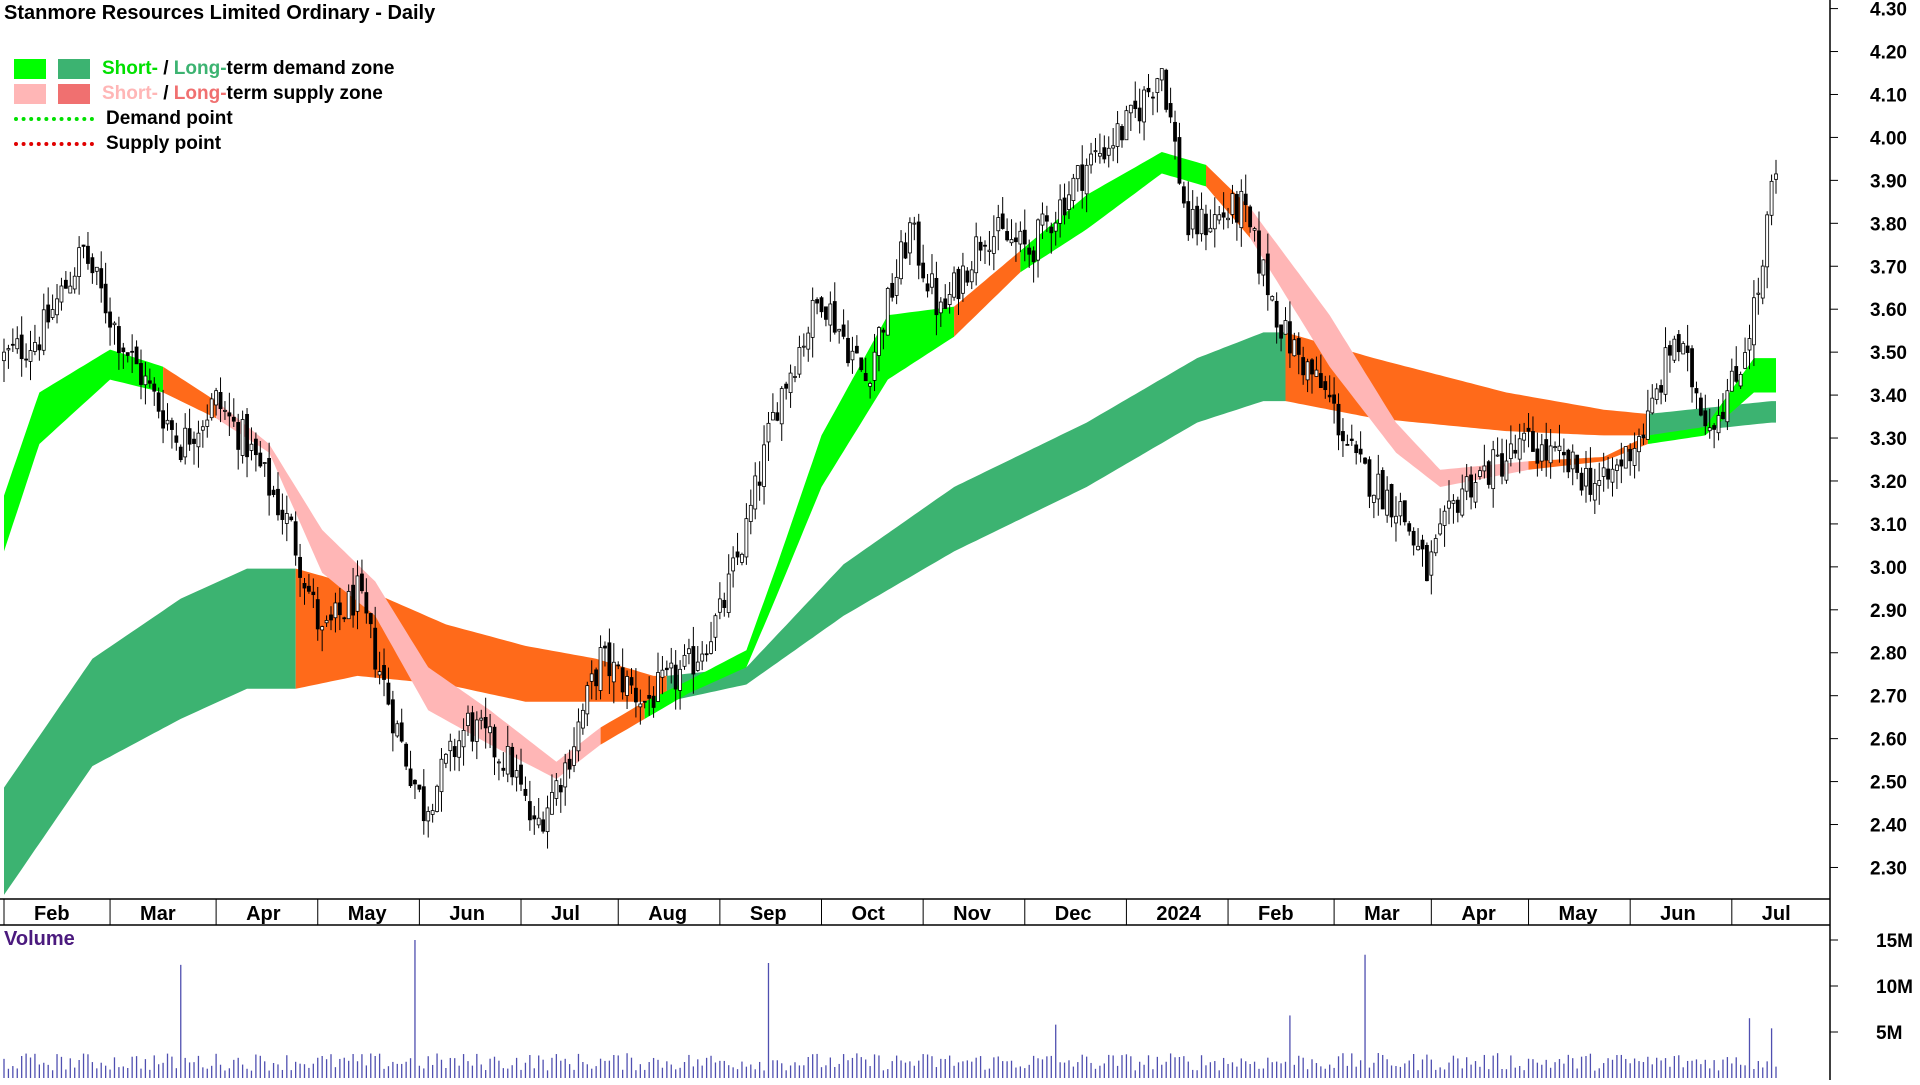  I want to click on legend-slash-supply: /, so click(165, 93).